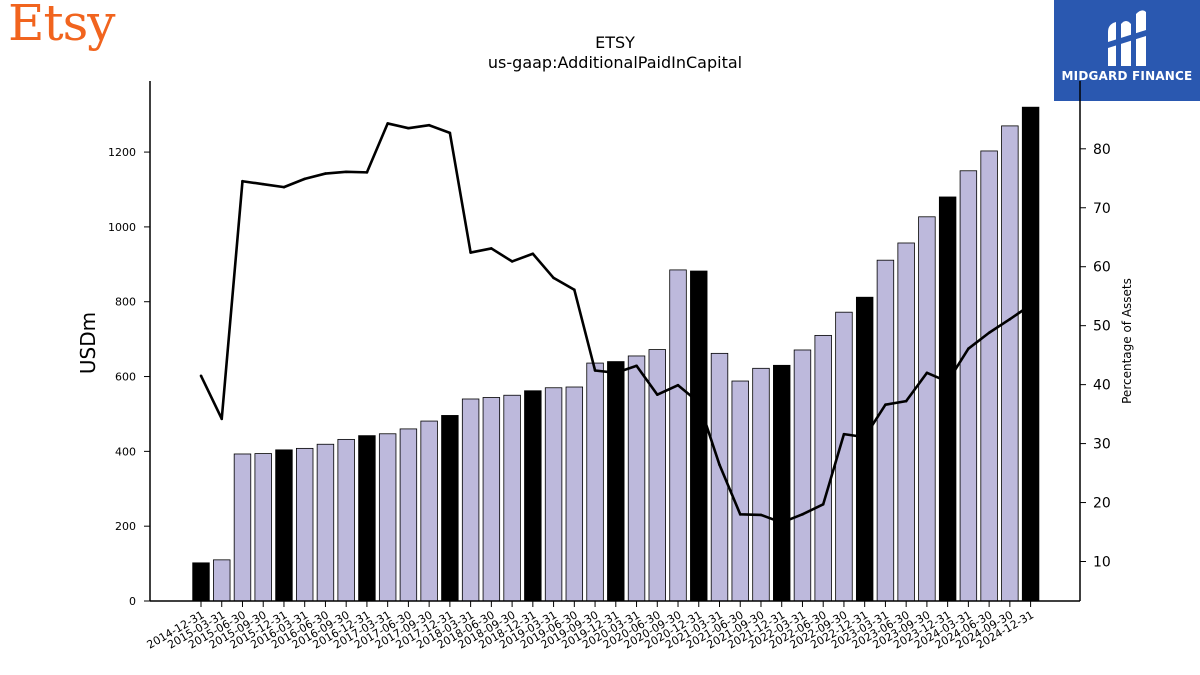  What do you see at coordinates (1127, 341) in the screenshot?
I see `y2-axis-label: Percentage of Assets` at bounding box center [1127, 341].